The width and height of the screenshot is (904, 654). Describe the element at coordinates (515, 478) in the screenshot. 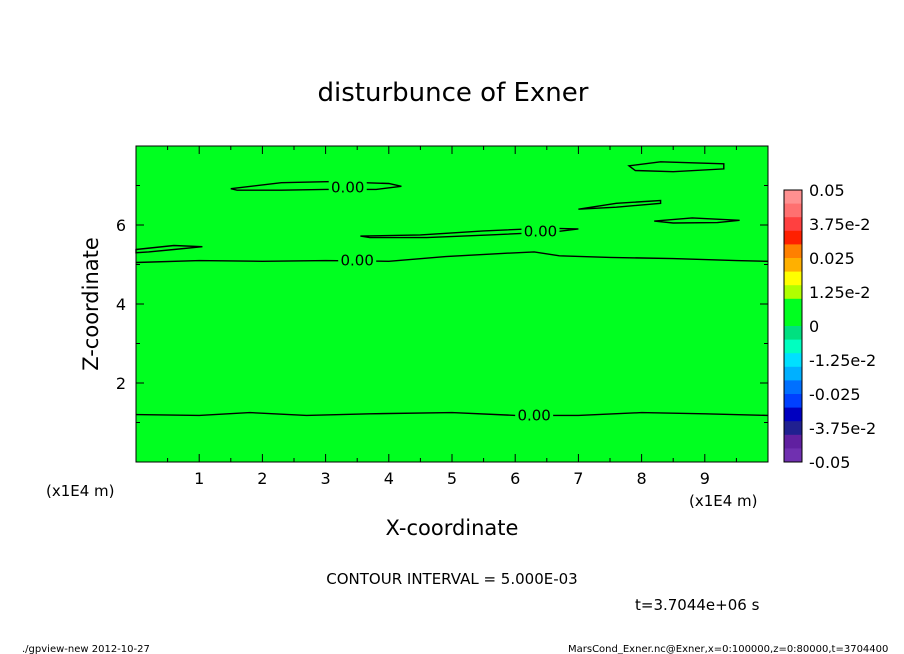

I see `x-tick-label: 6` at that location.